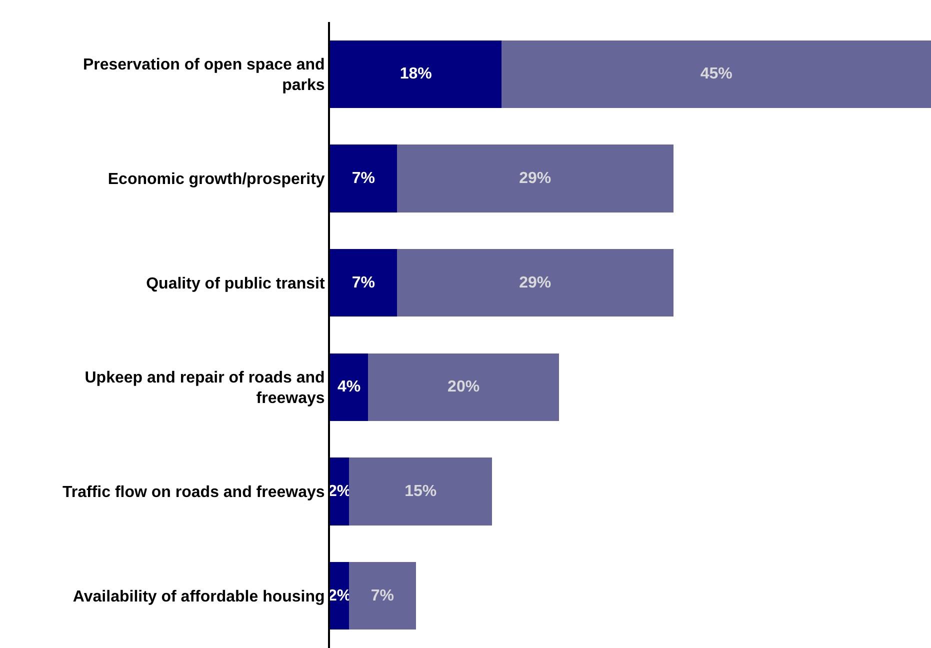 This screenshot has height=648, width=931. I want to click on y-tick-label: Preservation of open space and parks, so click(203, 75).